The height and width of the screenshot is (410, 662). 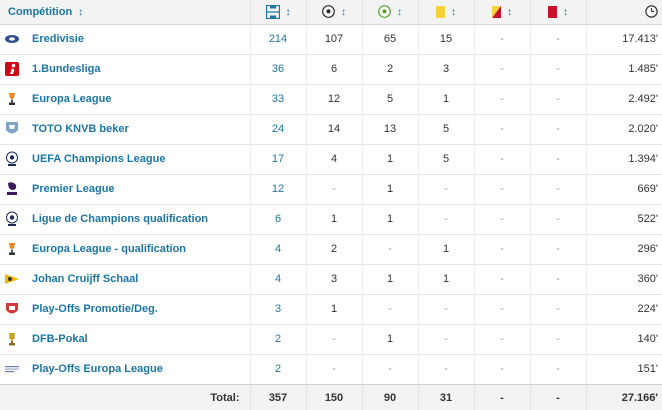 What do you see at coordinates (72, 99) in the screenshot?
I see `competition-link: Europa League` at bounding box center [72, 99].